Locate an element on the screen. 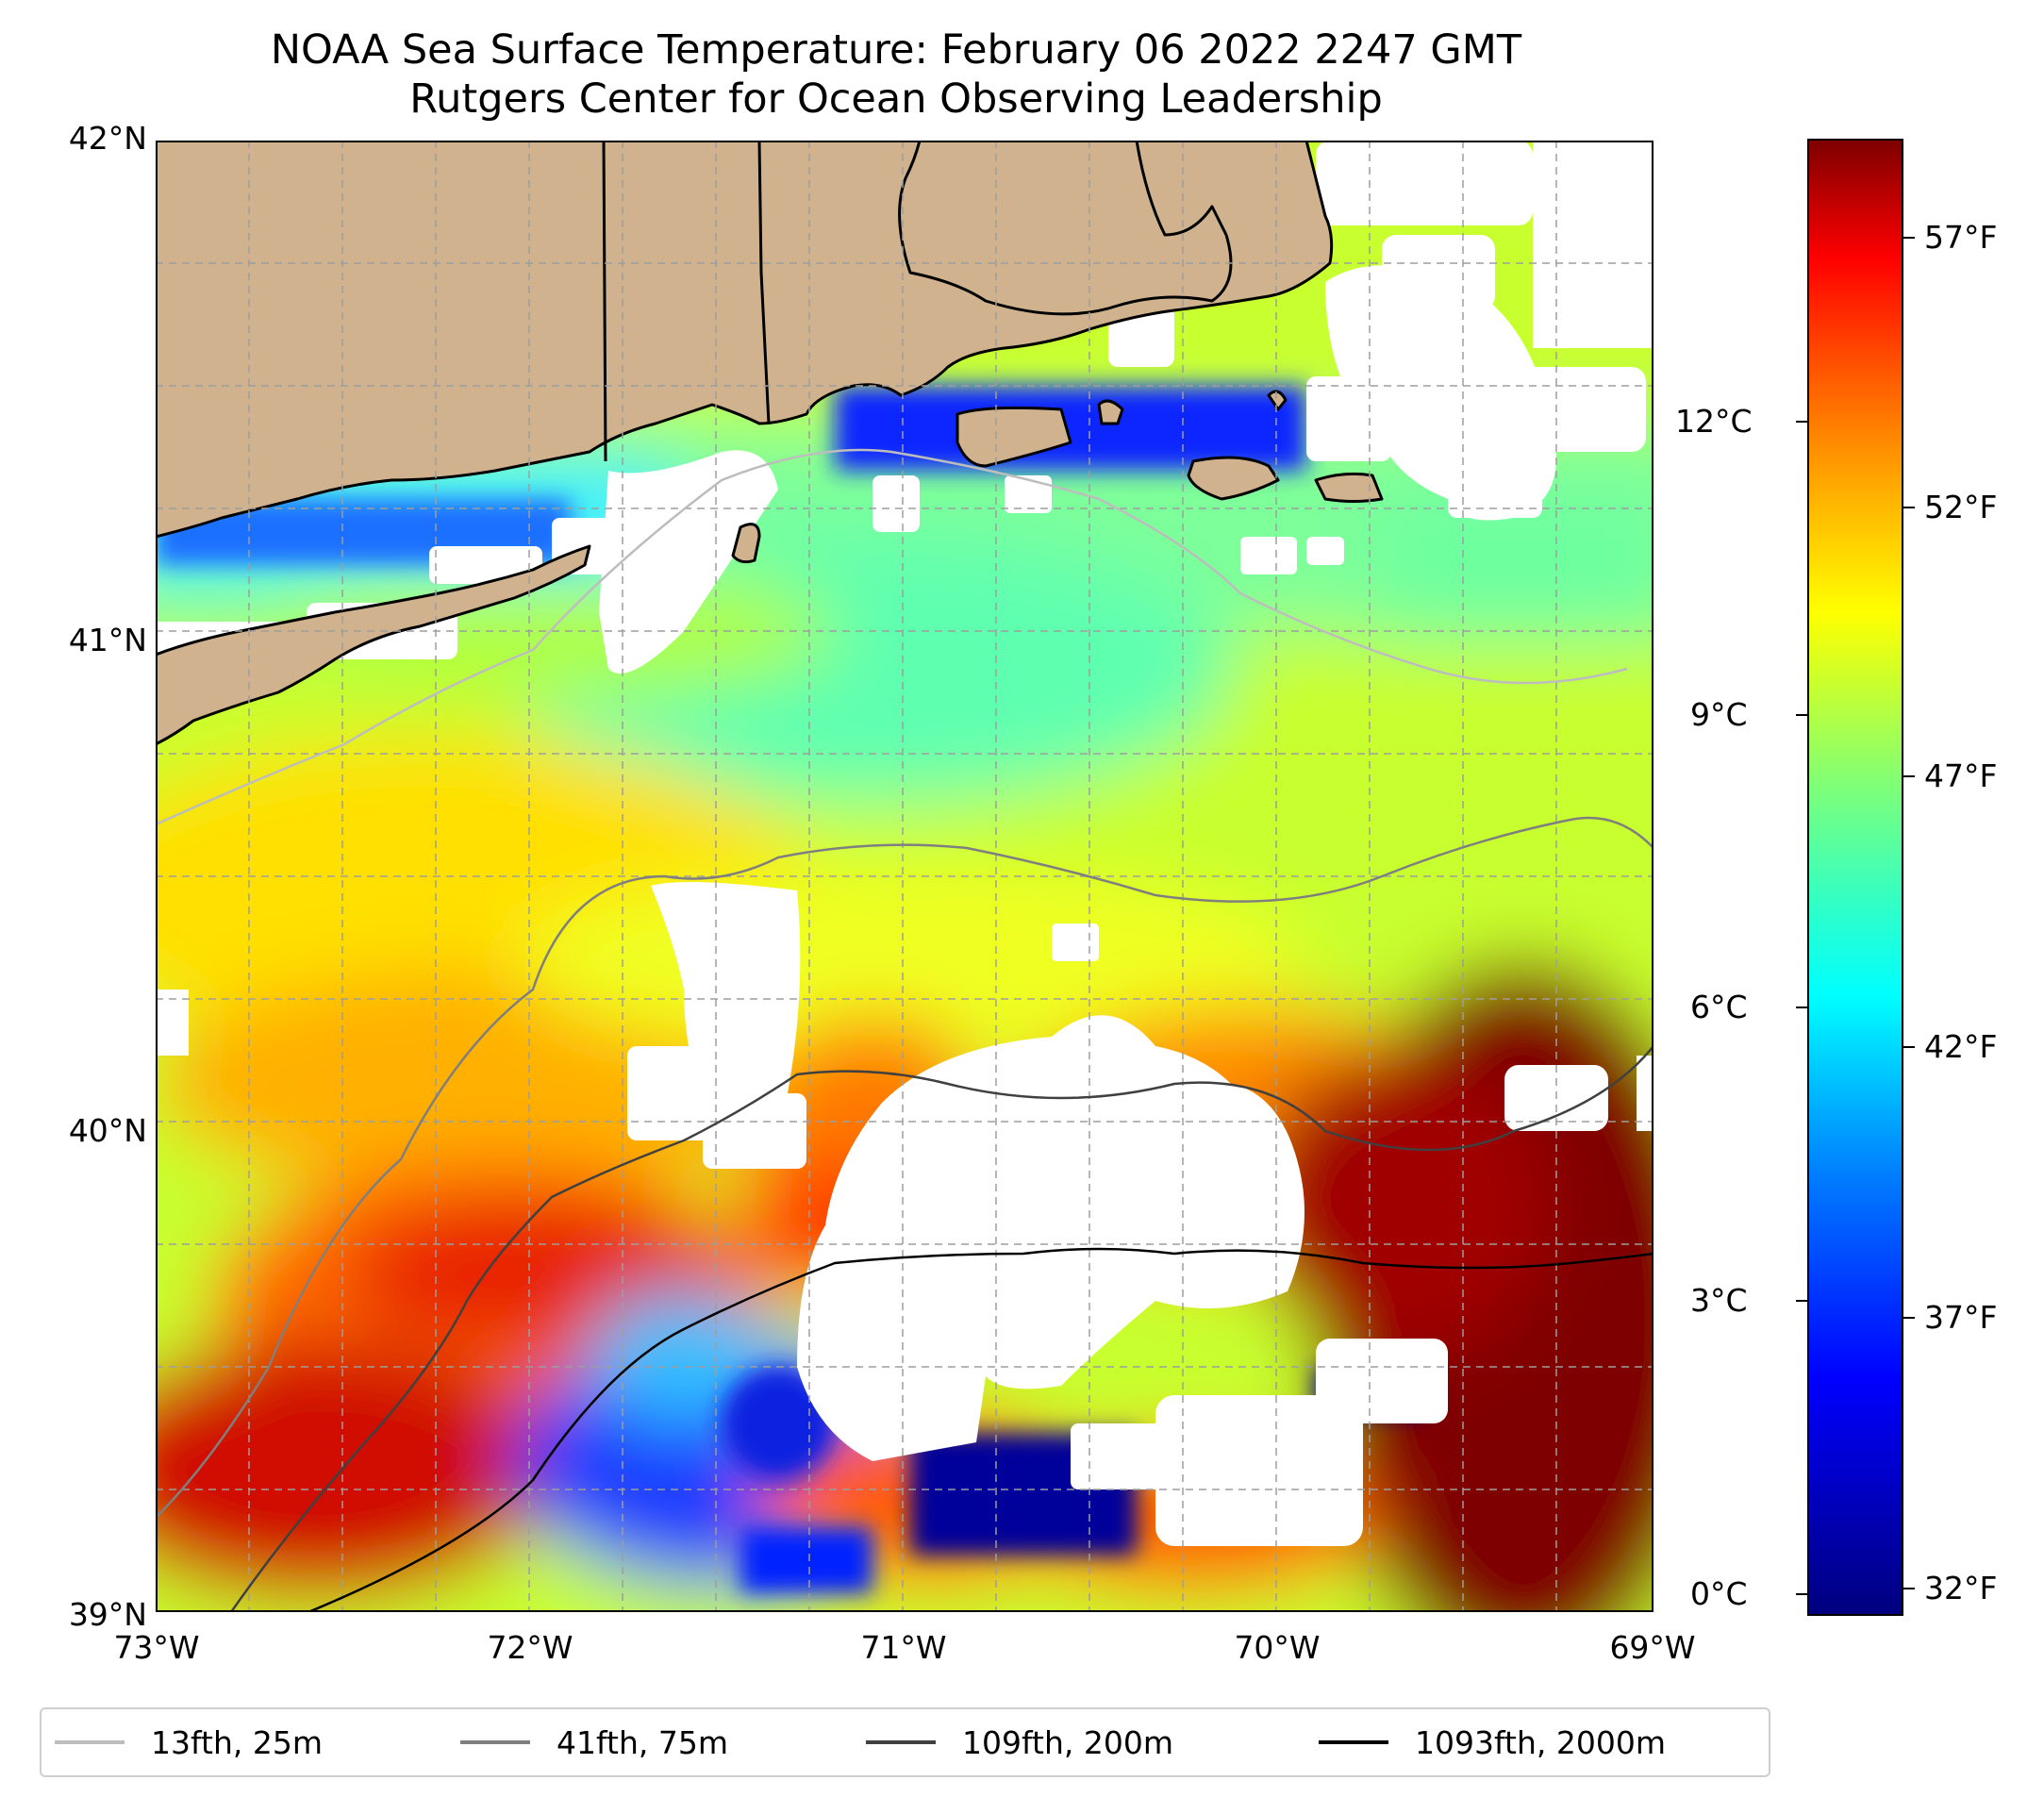 This screenshot has height=1797, width=2044. lon-label-70w: 70°W is located at coordinates (1277, 1647).